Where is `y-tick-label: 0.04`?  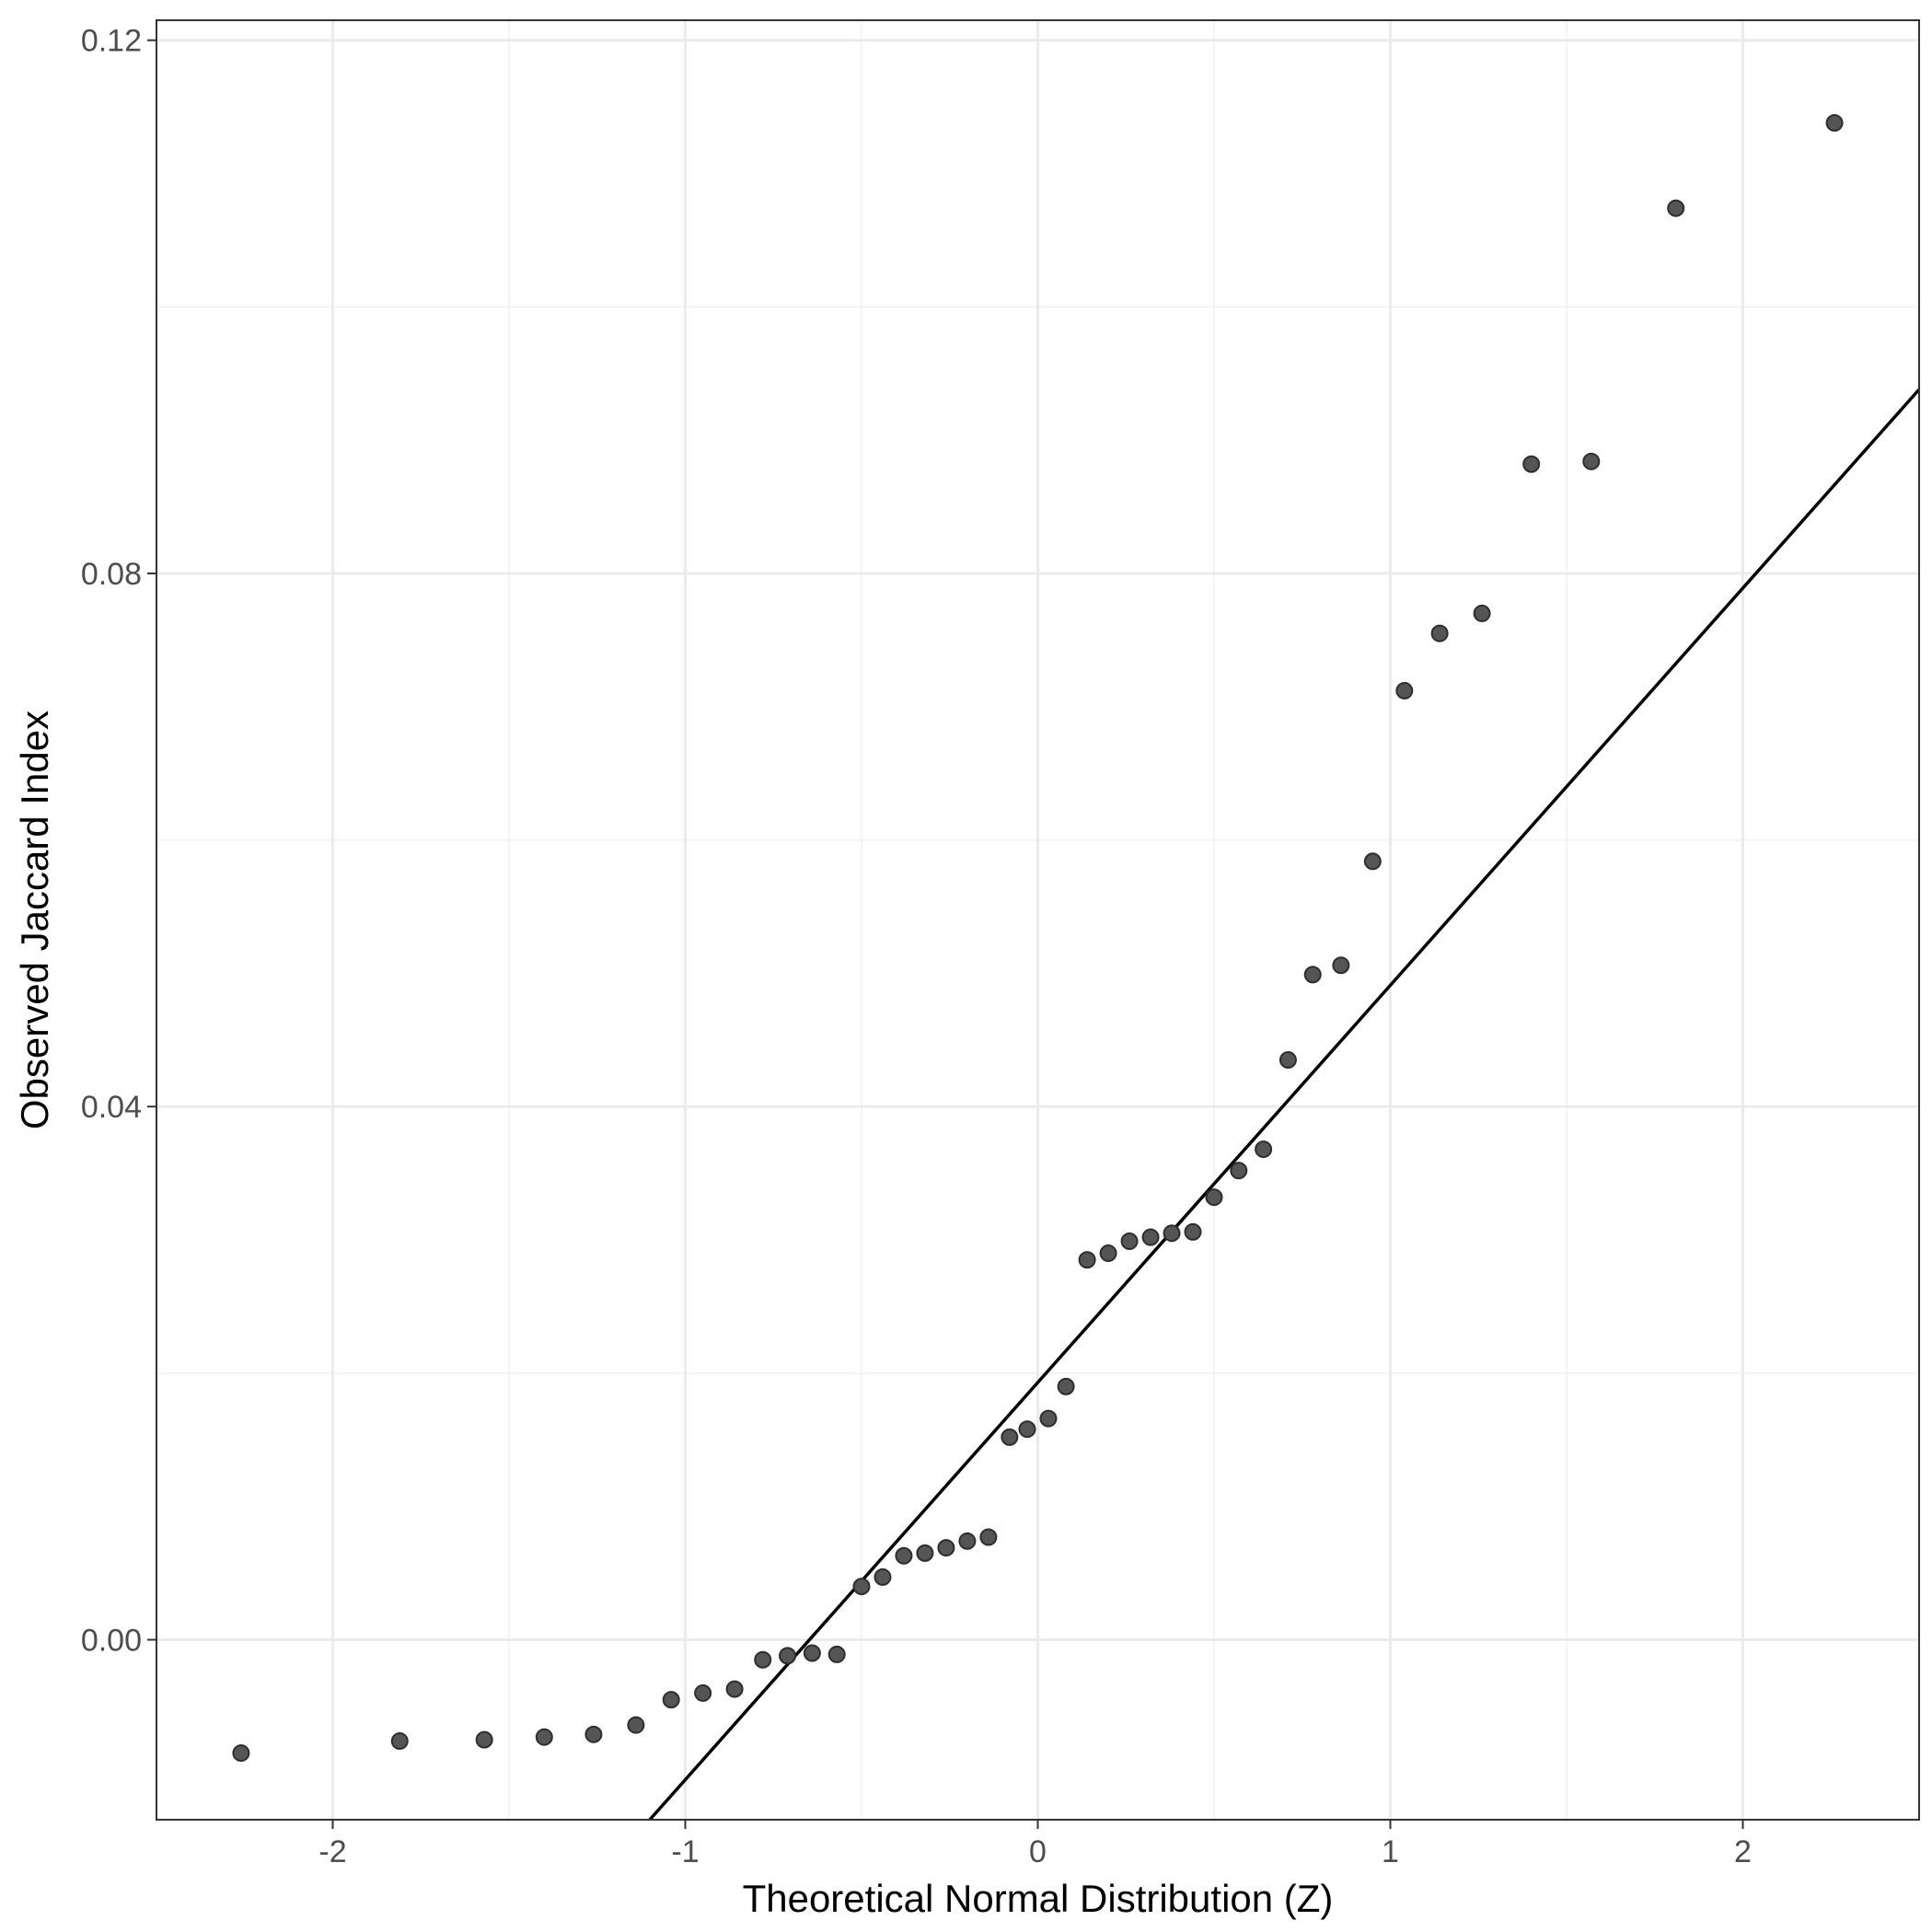
y-tick-label: 0.04 is located at coordinates (112, 1107).